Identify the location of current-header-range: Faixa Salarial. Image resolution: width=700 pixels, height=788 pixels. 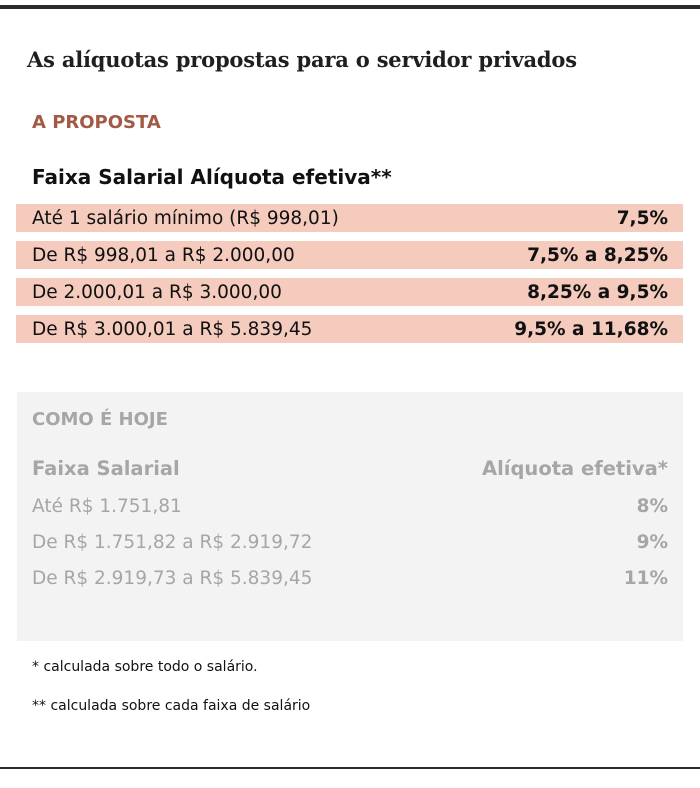
(106, 468).